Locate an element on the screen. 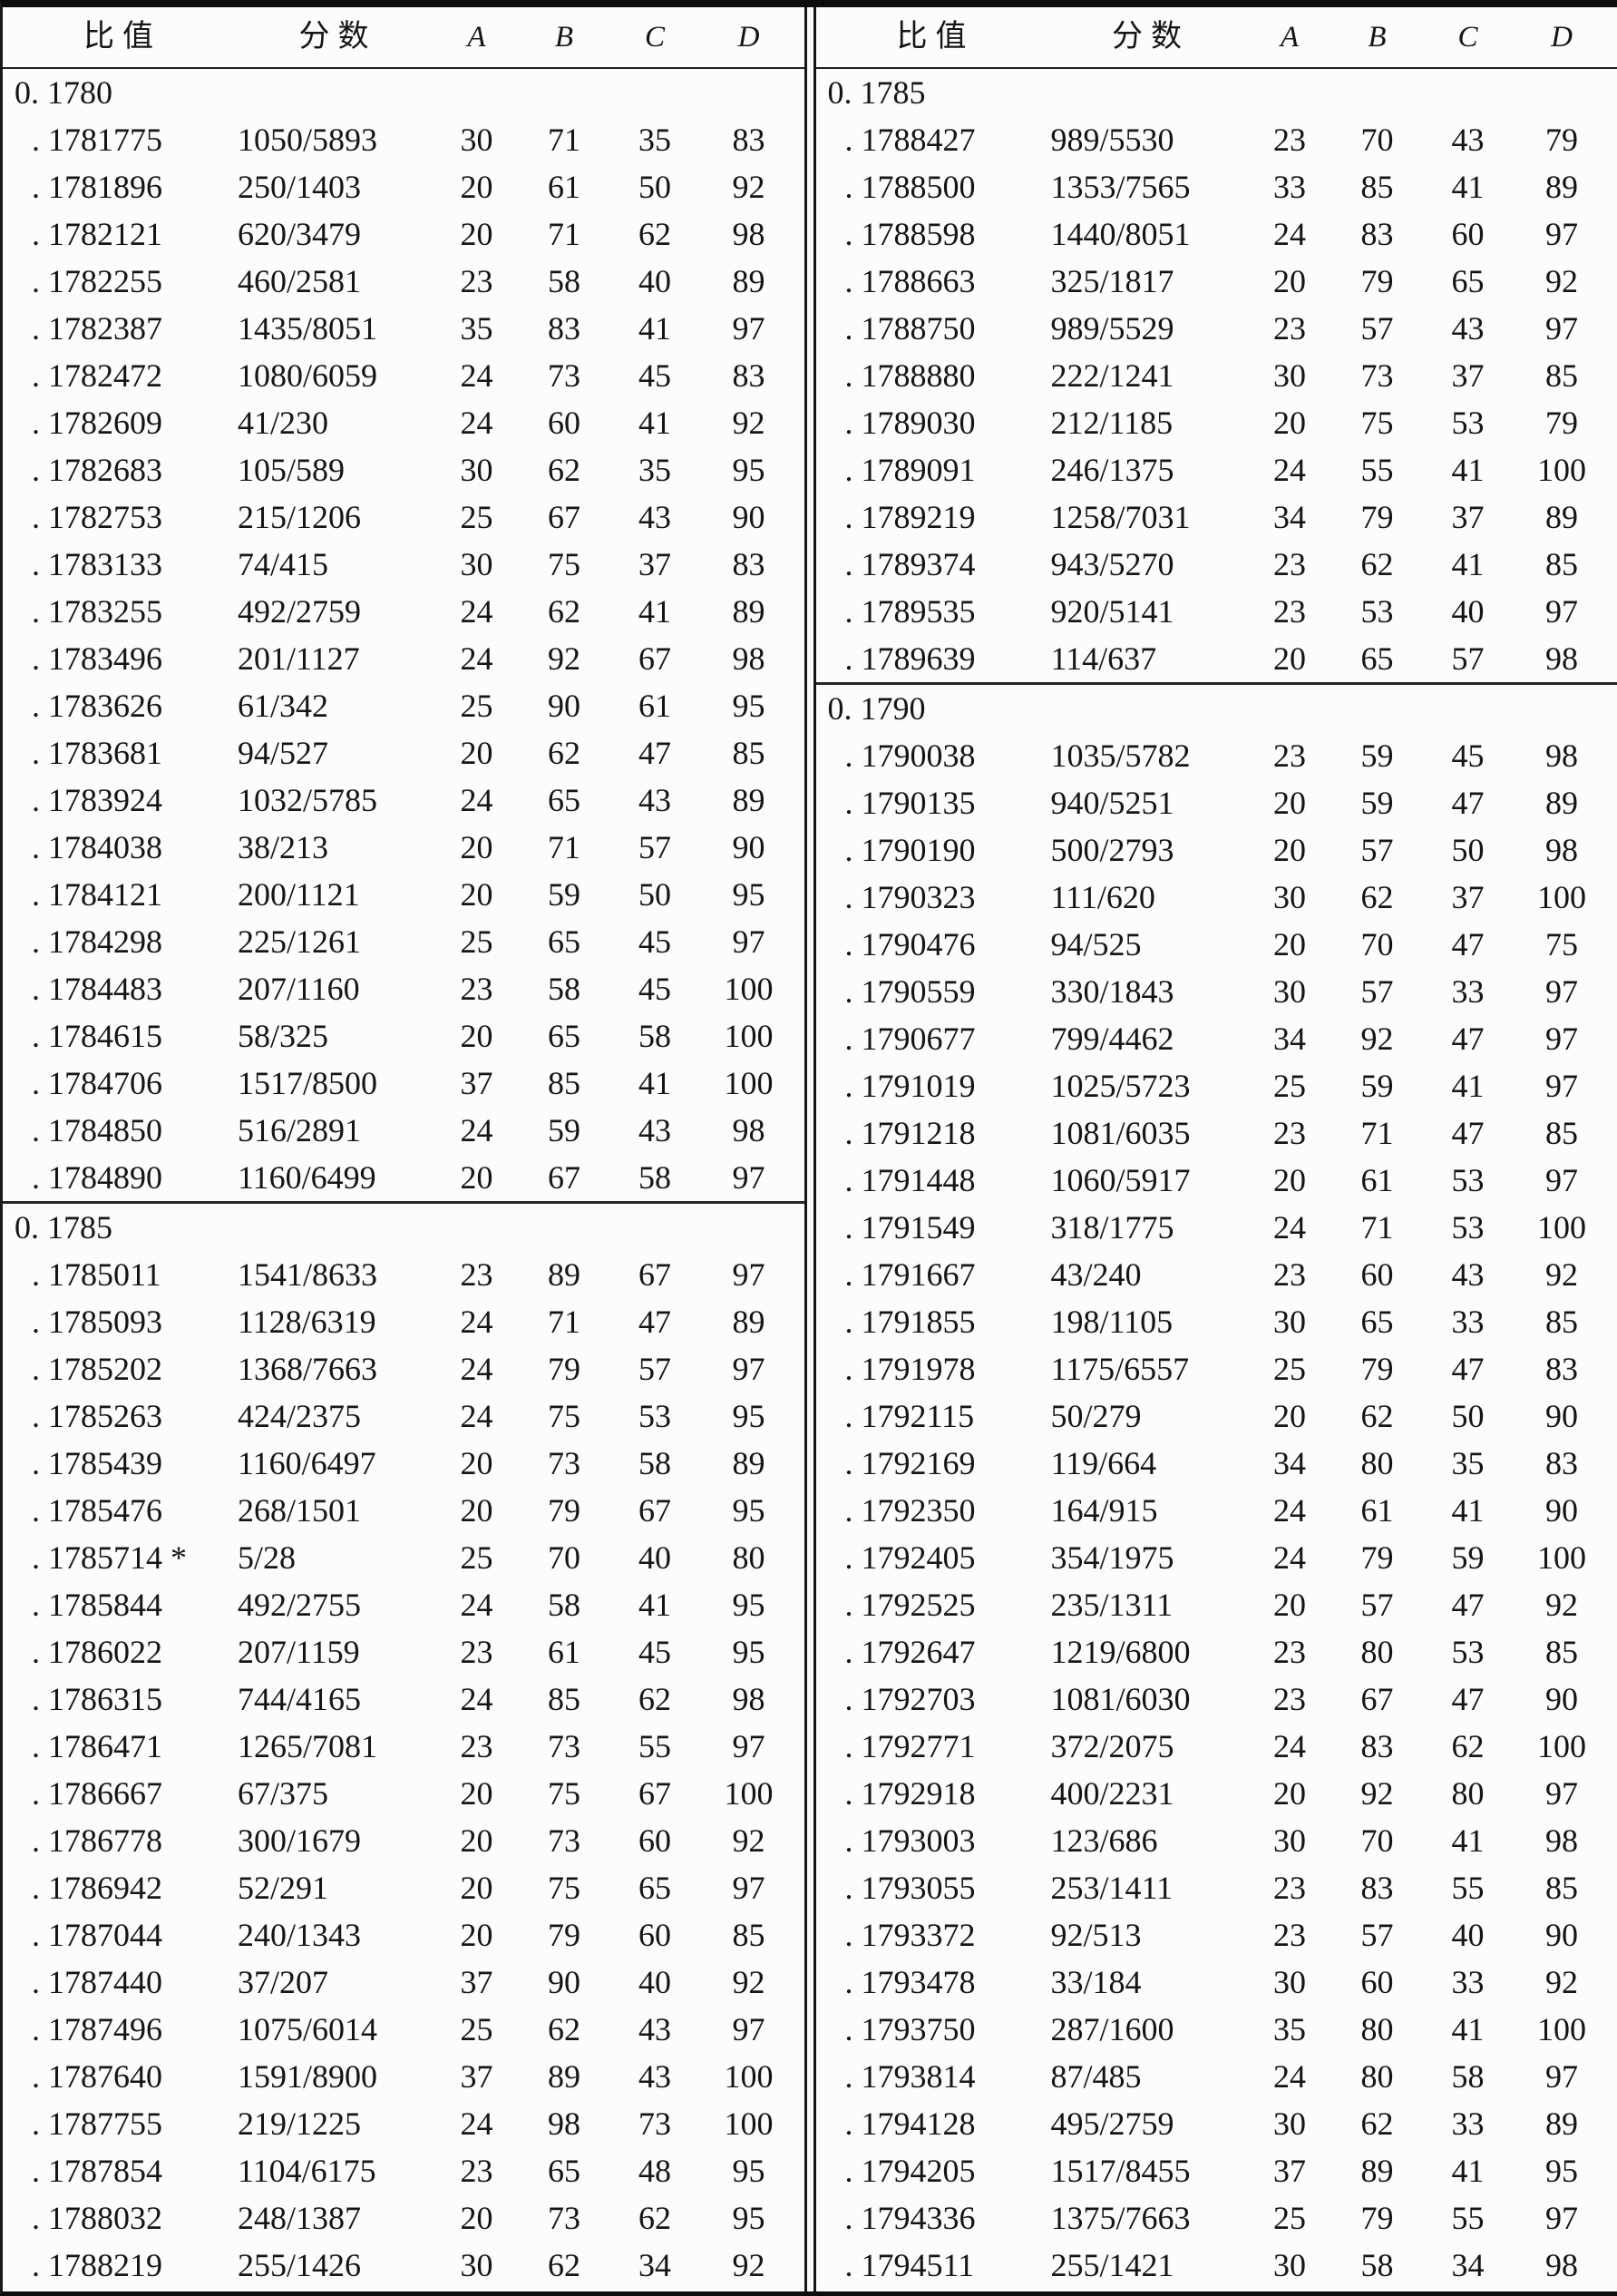  column-header-a: A is located at coordinates (477, 37).